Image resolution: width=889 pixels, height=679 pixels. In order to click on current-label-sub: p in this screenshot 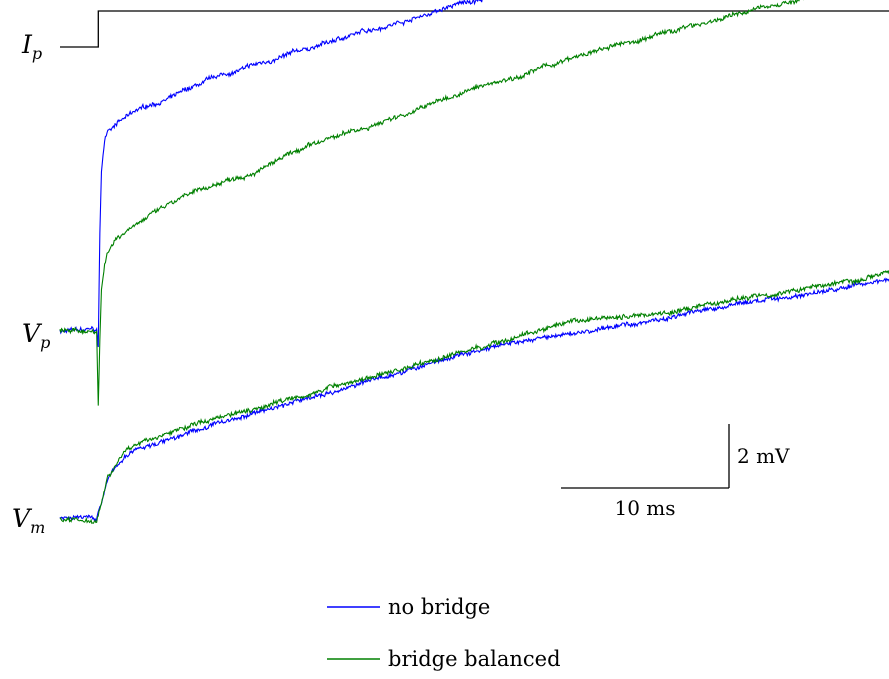, I will do `click(37, 53)`.